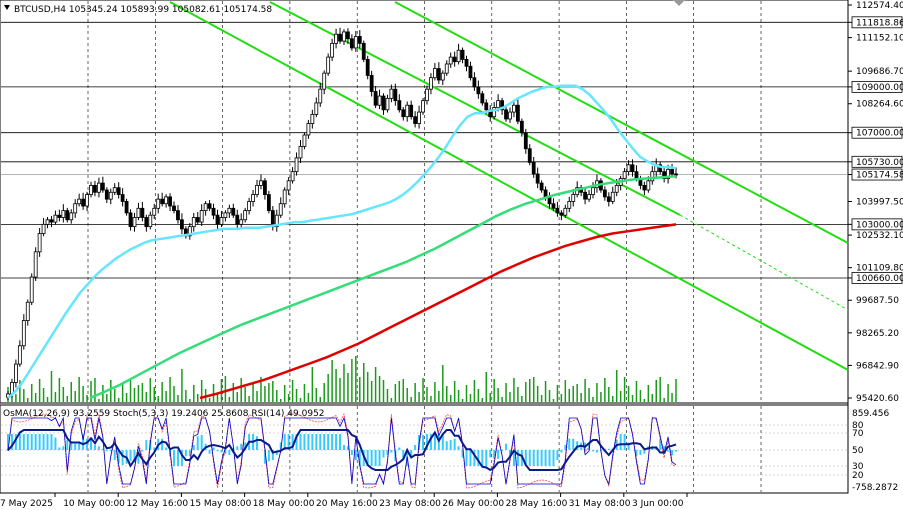 Image resolution: width=903 pixels, height=510 pixels. I want to click on price-tick-label: 111152.10, so click(879, 39).